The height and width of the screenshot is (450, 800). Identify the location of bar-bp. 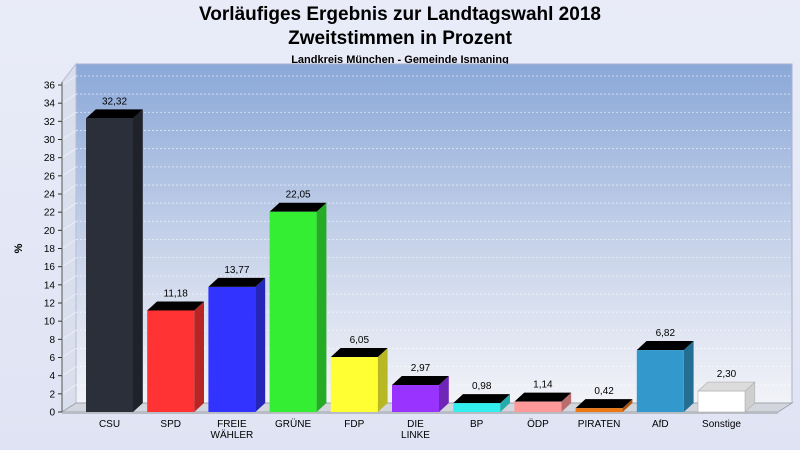
(481, 403).